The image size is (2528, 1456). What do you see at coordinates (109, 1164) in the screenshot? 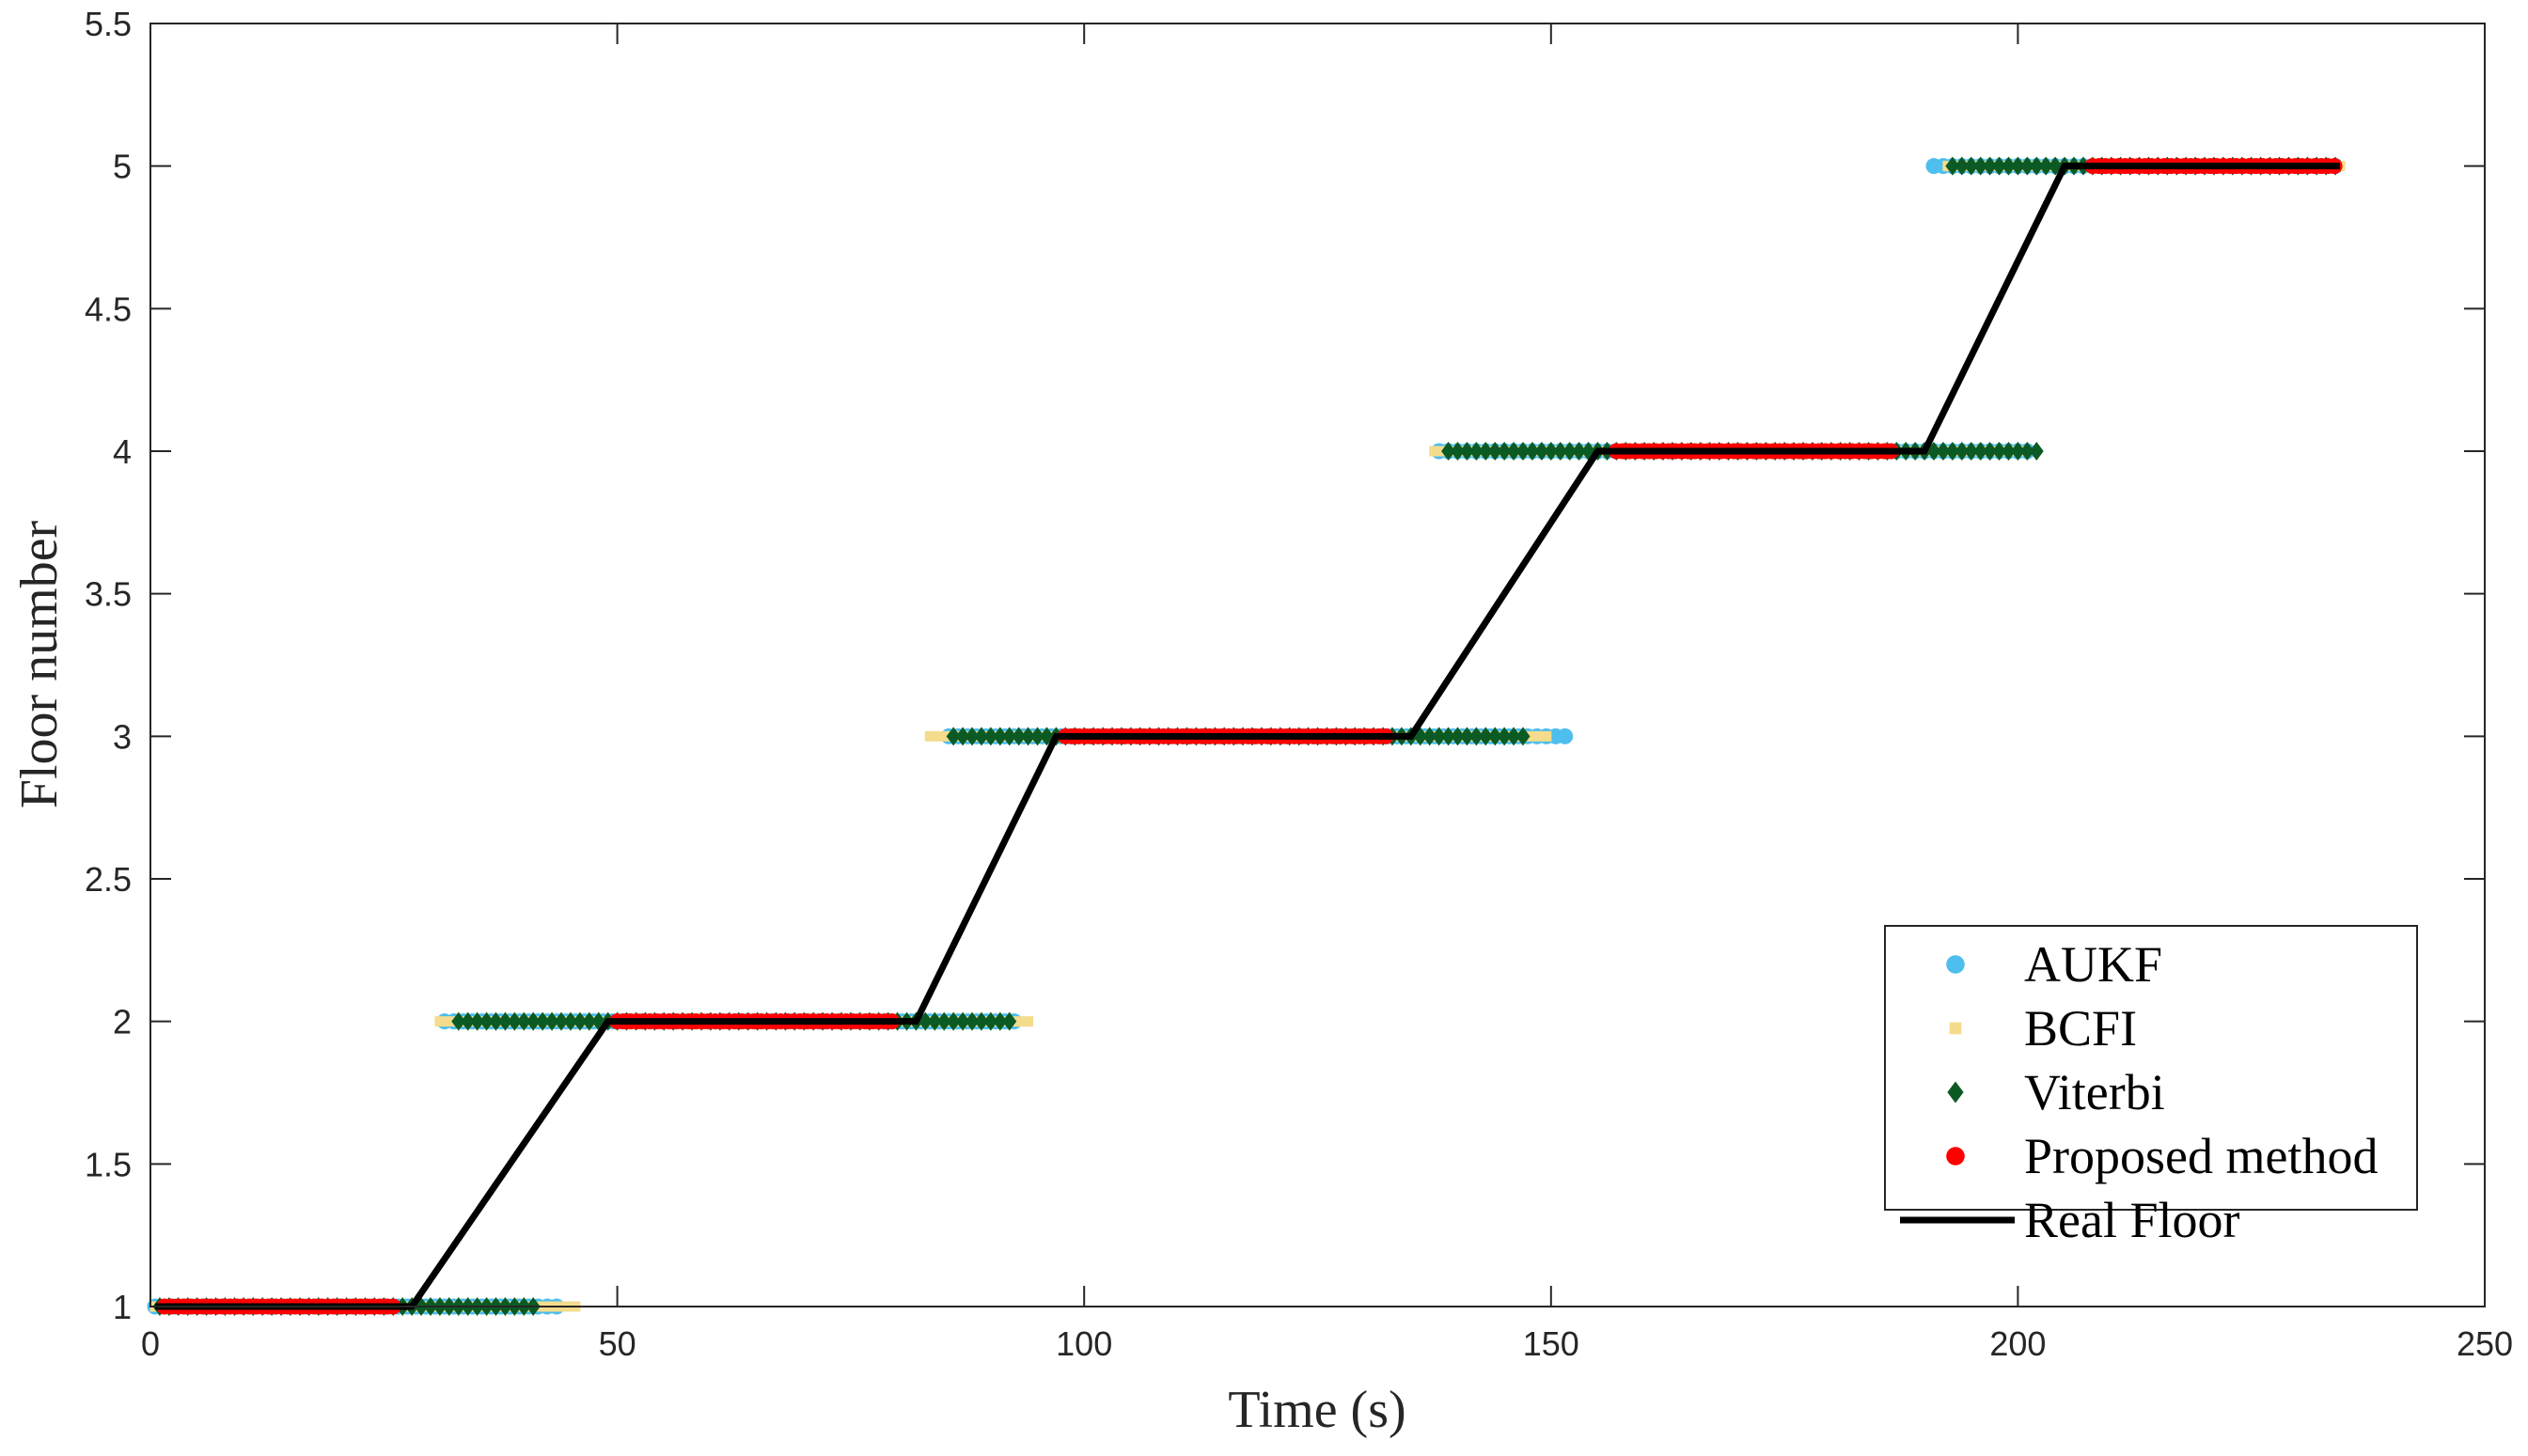
I see `y-tick-label: 1.5` at bounding box center [109, 1164].